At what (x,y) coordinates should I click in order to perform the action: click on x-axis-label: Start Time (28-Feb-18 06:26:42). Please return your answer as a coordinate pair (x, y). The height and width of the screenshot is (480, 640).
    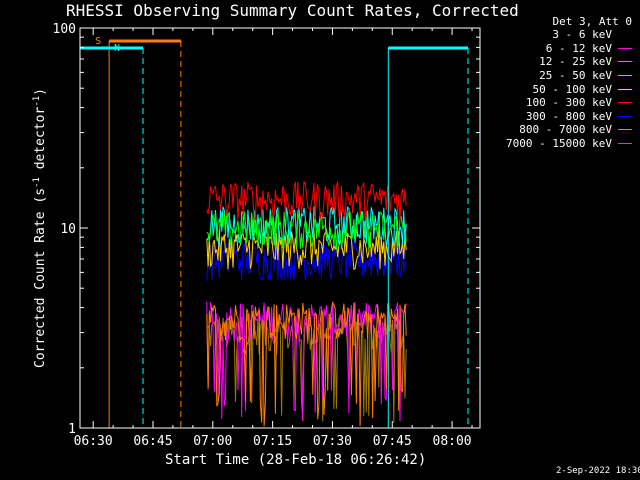
    Looking at the image, I should click on (296, 460).